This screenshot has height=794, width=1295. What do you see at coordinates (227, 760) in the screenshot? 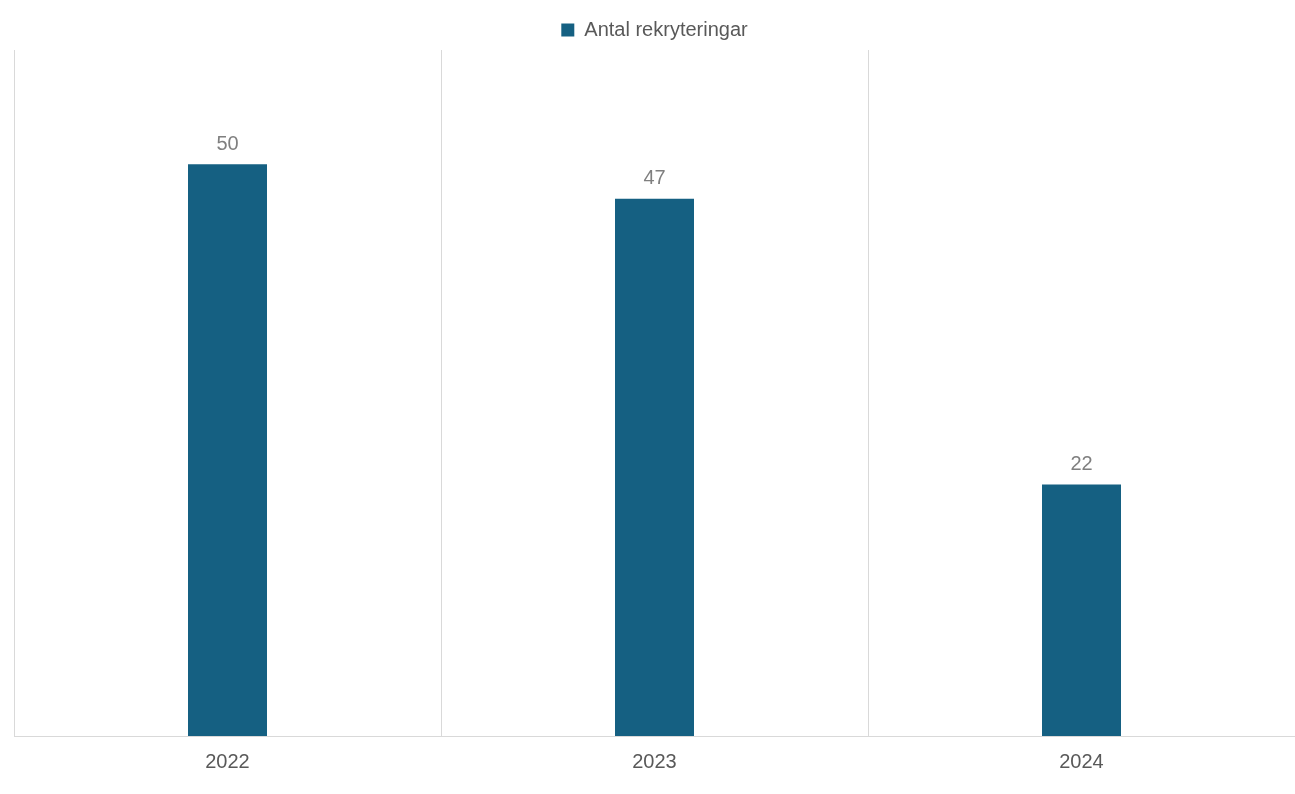
I see `x-tick-label: 2022` at bounding box center [227, 760].